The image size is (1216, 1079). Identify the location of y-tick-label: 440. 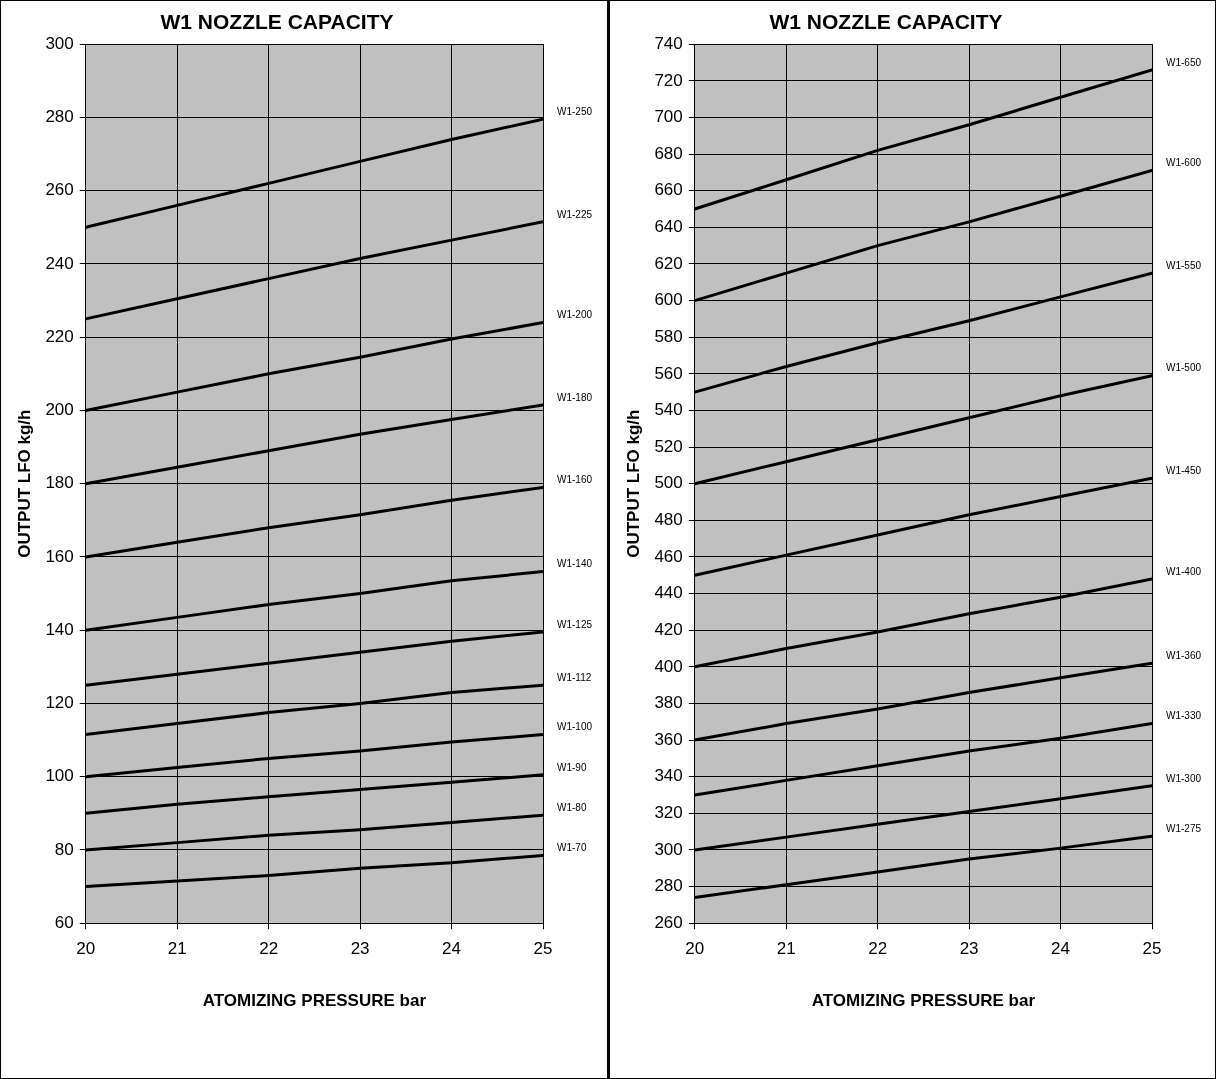
(668, 593).